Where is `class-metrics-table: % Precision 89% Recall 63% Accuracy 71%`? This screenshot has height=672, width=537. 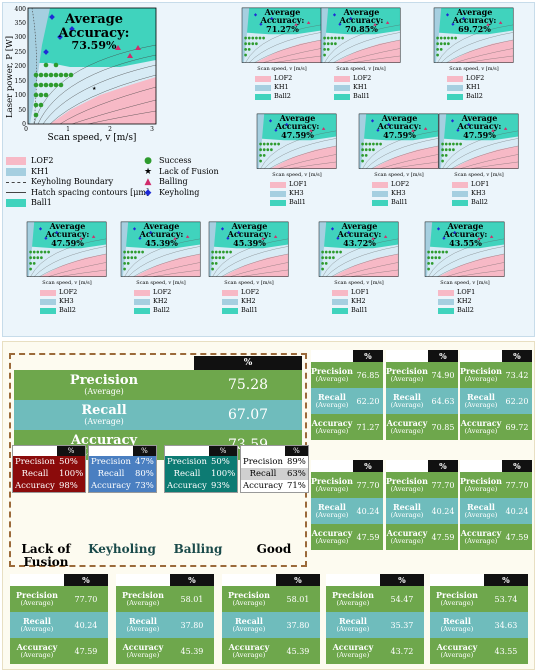 class-metrics-table: % Precision 89% Recall 63% Accuracy 71% is located at coordinates (274, 469).